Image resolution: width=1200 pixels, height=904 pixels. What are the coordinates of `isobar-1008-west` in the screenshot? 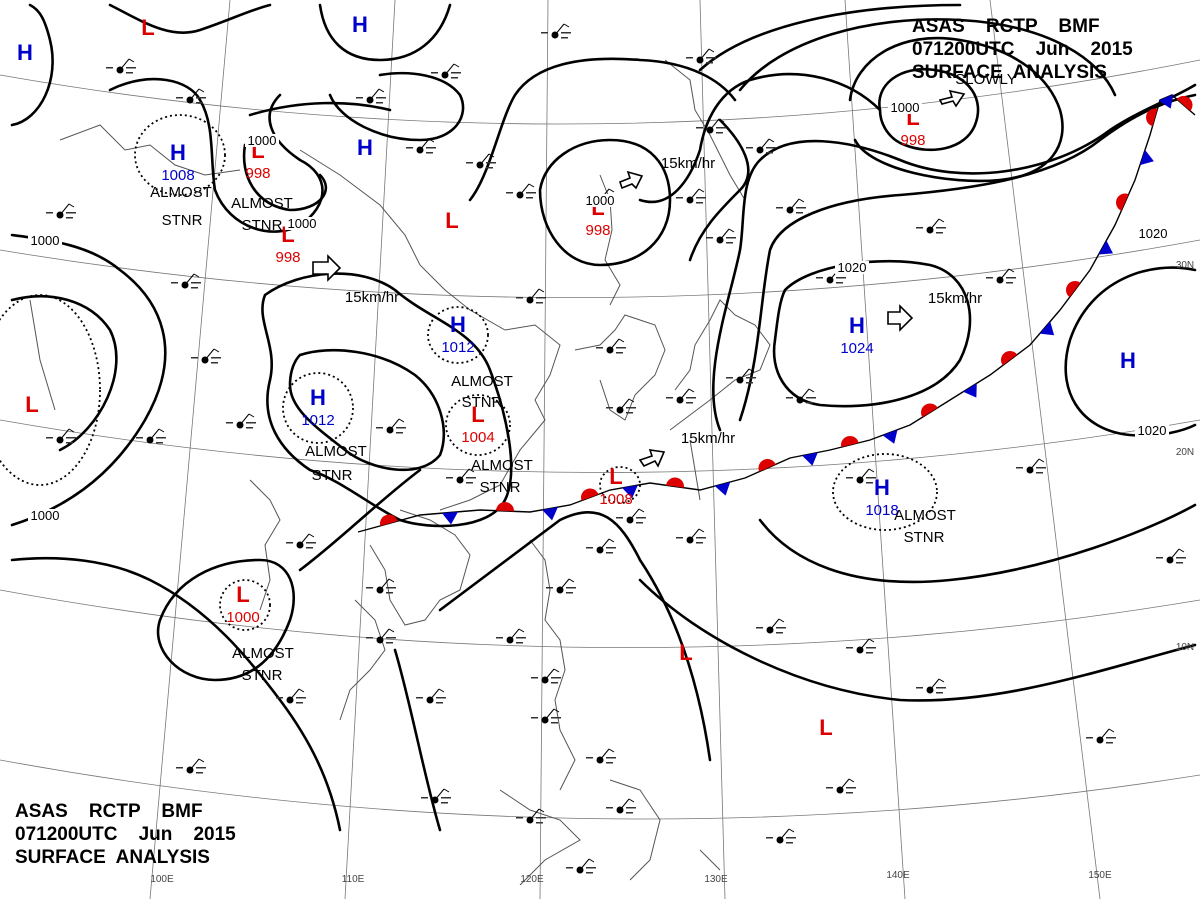 It's located at (216, 155).